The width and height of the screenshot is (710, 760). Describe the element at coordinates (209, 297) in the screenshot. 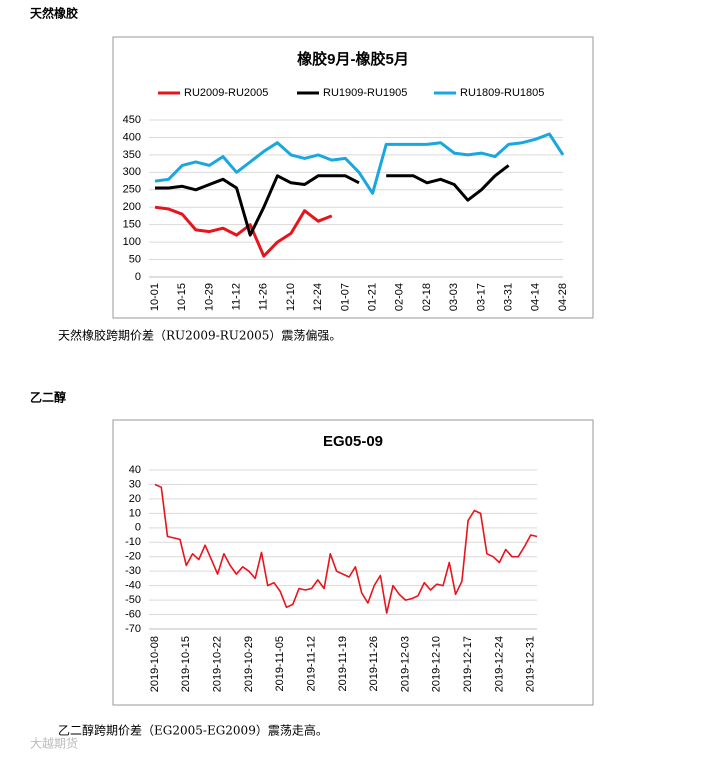

I see `x-tick-label: 10-29` at that location.